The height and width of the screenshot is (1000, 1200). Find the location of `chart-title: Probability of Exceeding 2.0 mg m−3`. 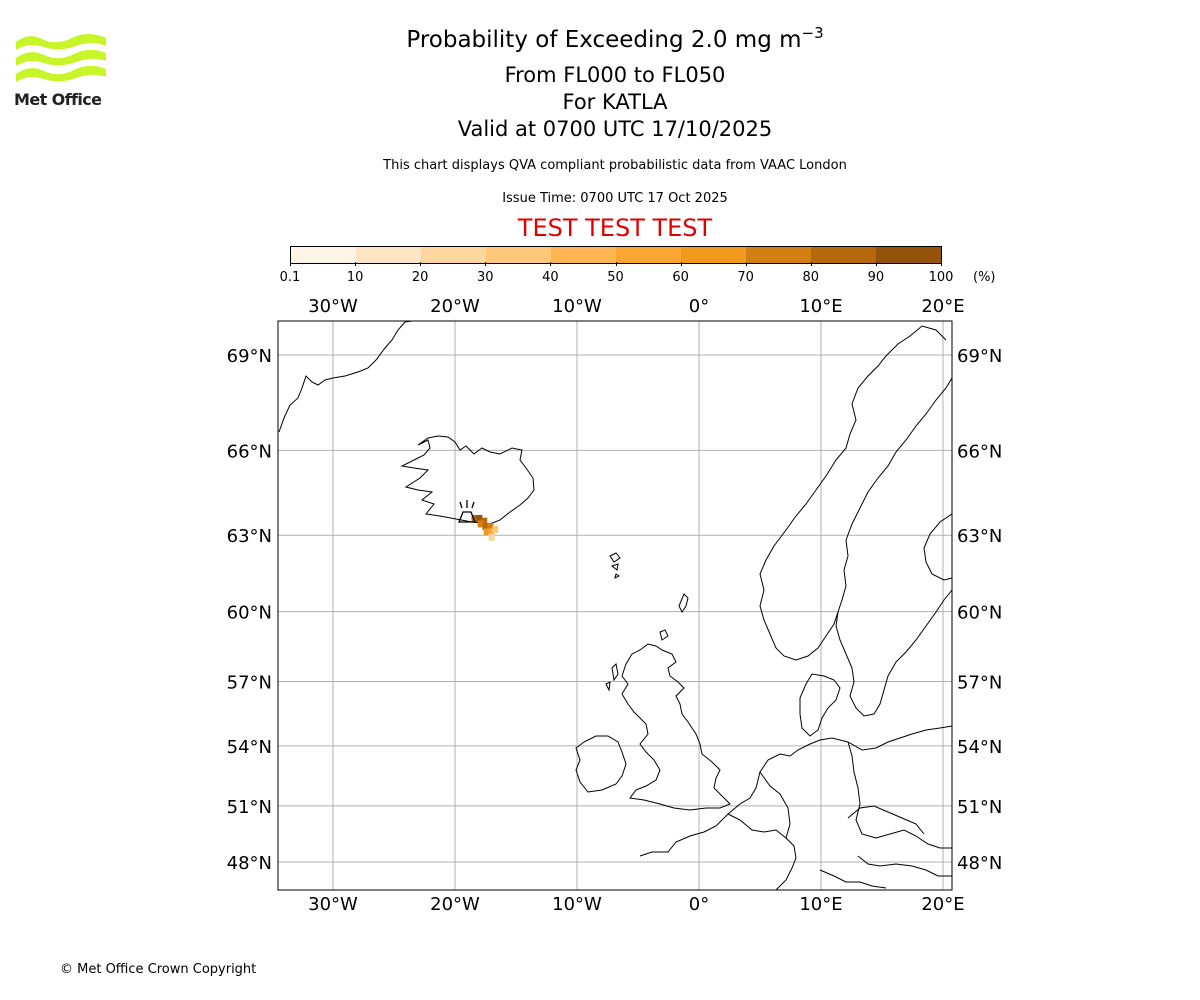

chart-title: Probability of Exceeding 2.0 mg m−3 is located at coordinates (600, 38).